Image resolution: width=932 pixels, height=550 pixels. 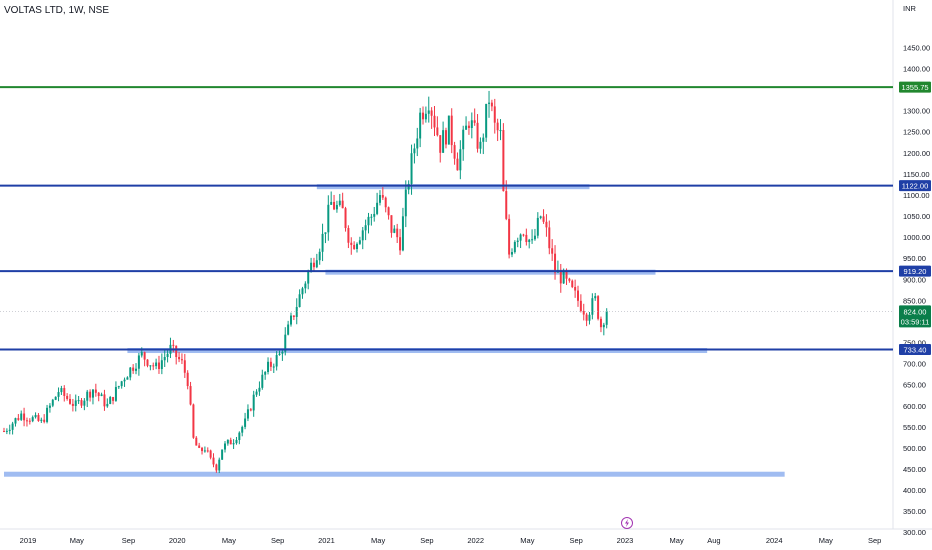 I want to click on y-tick-label: 700.00, so click(x=914, y=364).